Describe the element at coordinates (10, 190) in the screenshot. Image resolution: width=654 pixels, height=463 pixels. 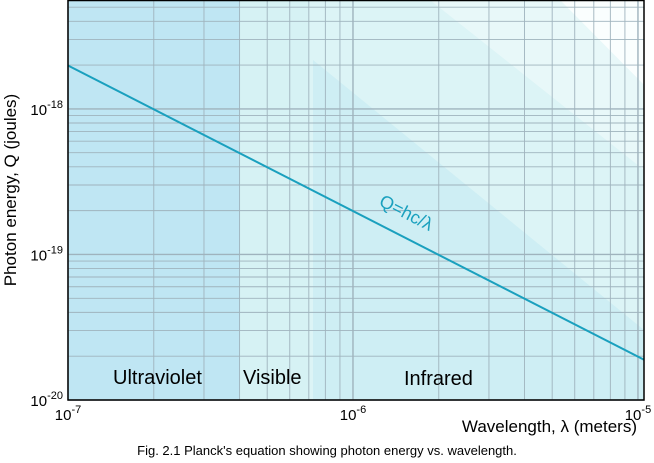
I see `y-axis-label: Photon energy, Q (joules)` at that location.